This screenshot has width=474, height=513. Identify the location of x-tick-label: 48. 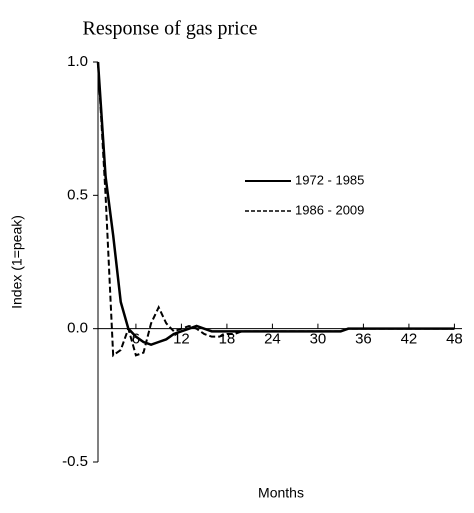
(454, 339).